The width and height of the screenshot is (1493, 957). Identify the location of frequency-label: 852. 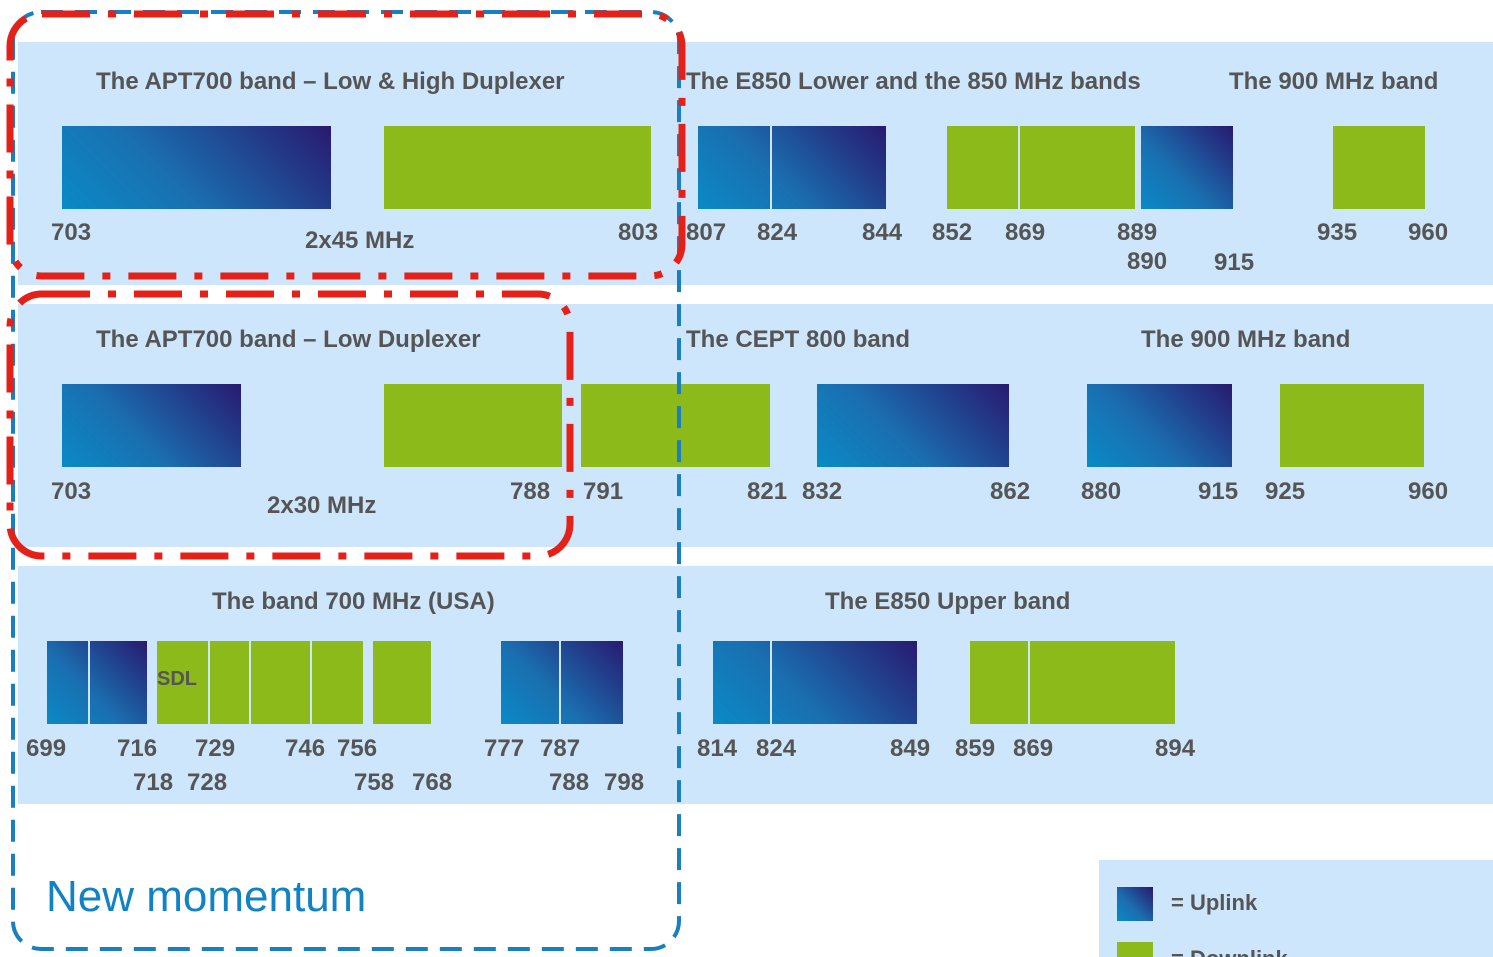
(952, 232).